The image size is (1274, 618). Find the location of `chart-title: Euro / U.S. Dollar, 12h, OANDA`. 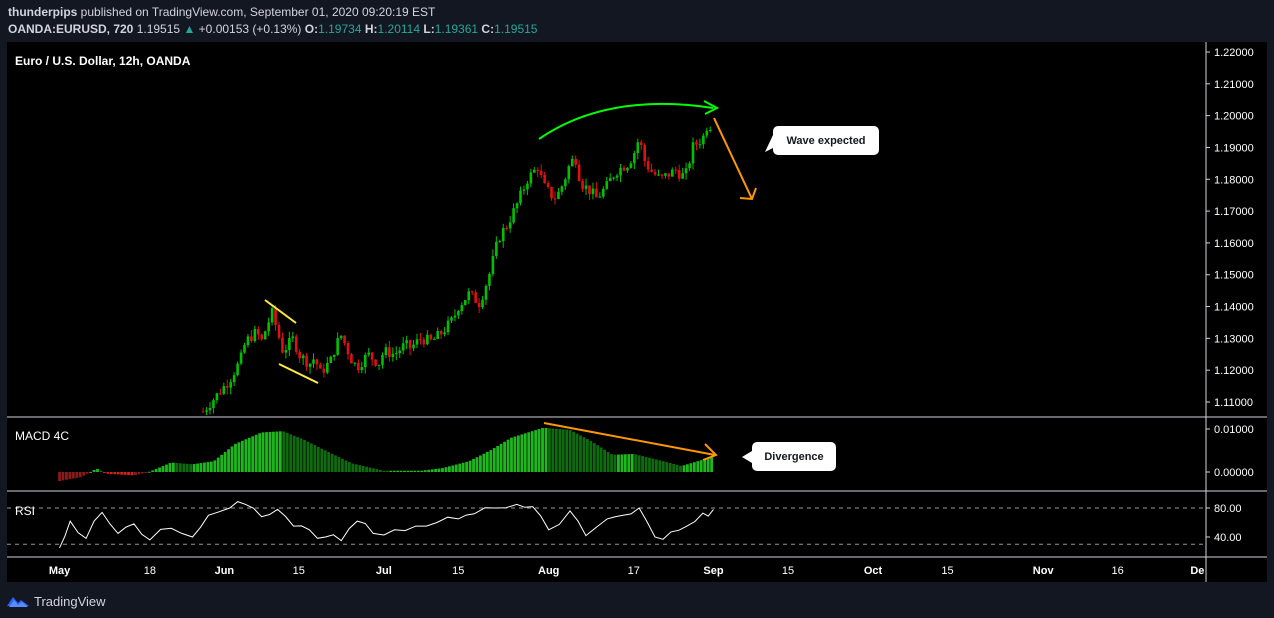

chart-title: Euro / U.S. Dollar, 12h, OANDA is located at coordinates (103, 61).